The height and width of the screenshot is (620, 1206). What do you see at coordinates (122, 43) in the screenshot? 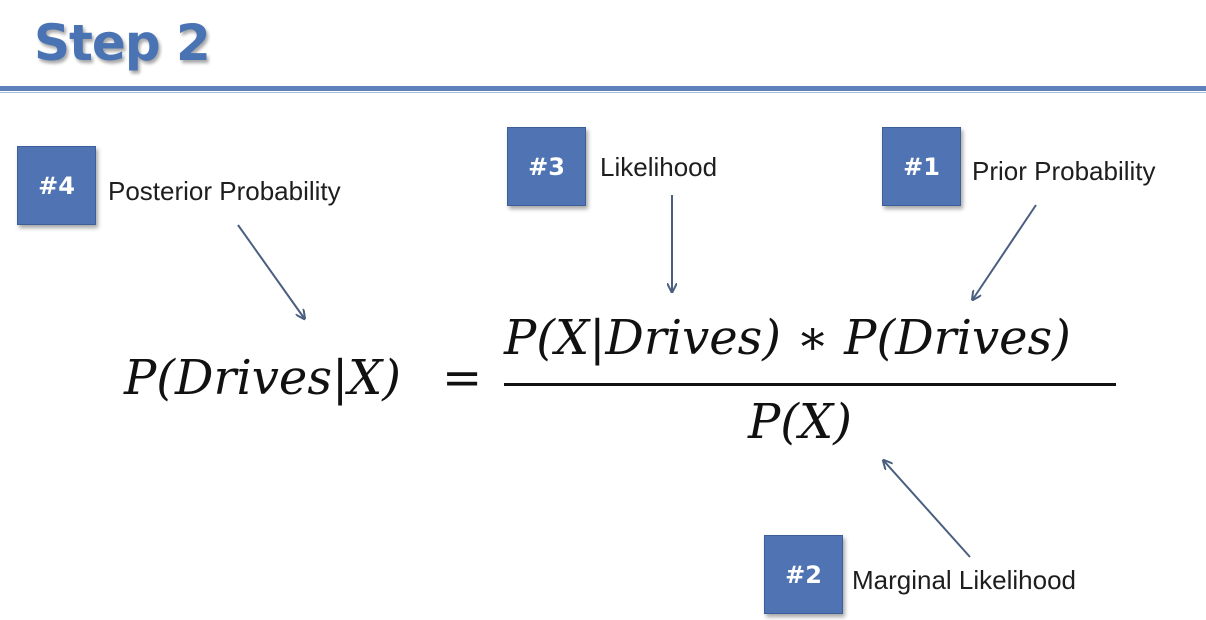
I see `slide-title: Step 2` at bounding box center [122, 43].